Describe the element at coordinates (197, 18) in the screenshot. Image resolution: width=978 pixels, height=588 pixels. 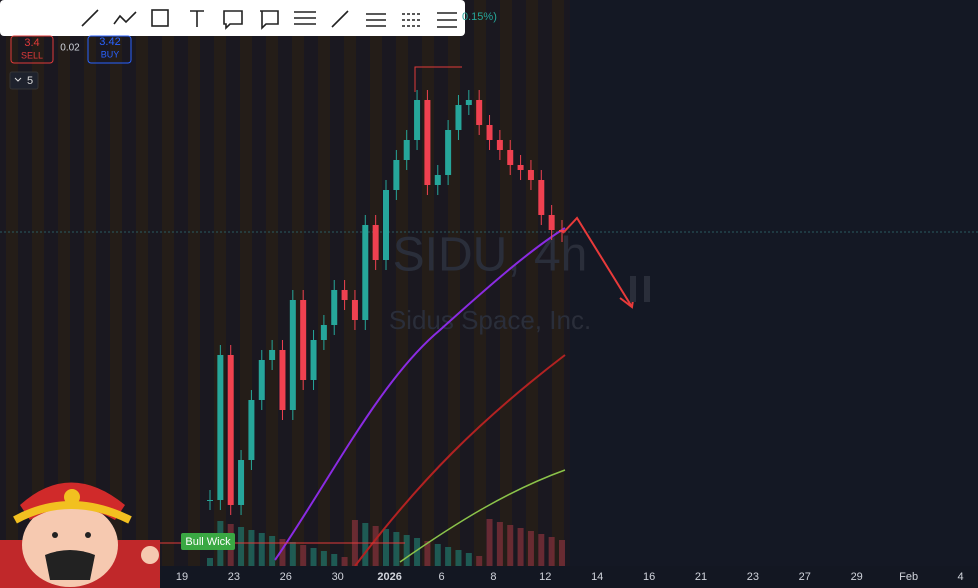
I see `tool-text` at that location.